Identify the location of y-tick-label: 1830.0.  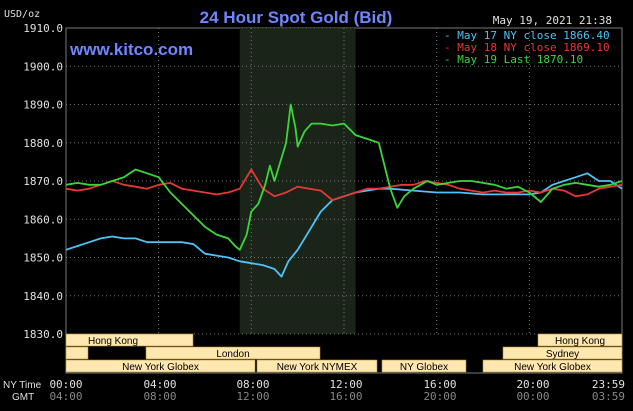
(43, 334).